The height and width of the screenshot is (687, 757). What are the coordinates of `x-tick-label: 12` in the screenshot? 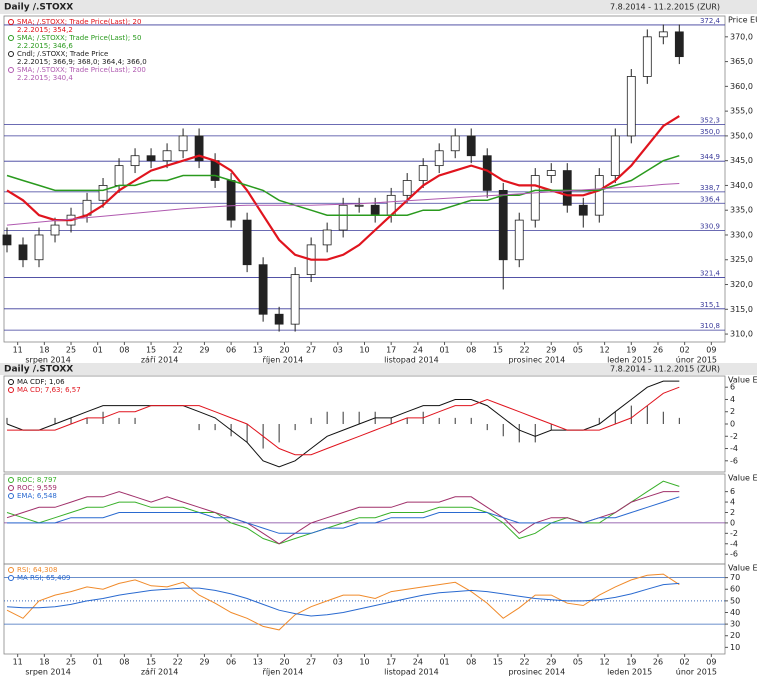 It's located at (605, 350).